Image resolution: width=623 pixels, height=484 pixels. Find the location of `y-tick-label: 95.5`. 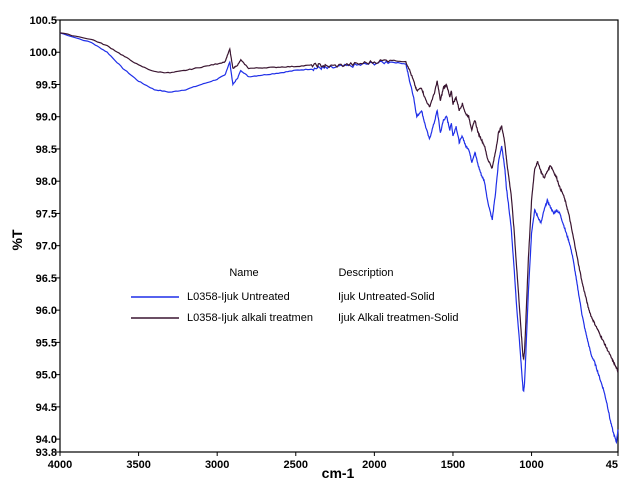

y-tick-label: 95.5 is located at coordinates (46, 343).